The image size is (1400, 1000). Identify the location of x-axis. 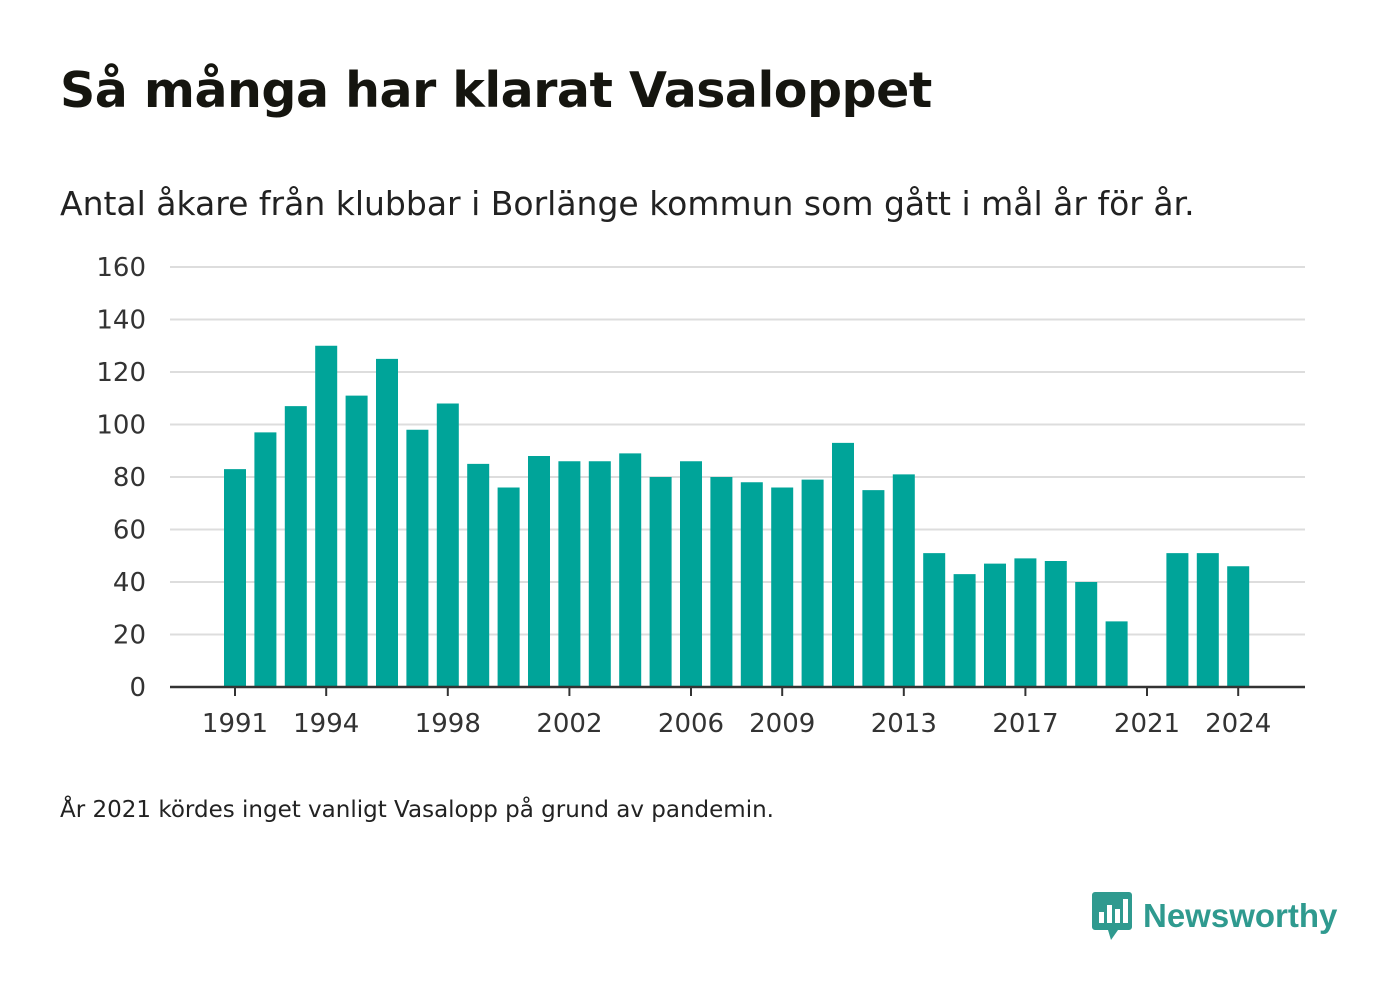
(737, 690).